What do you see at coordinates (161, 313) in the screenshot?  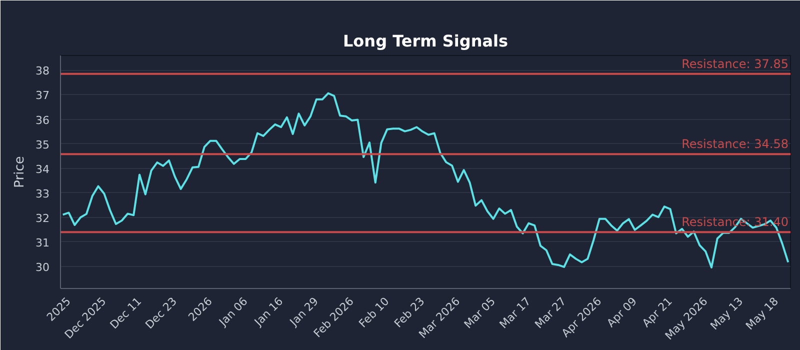 I see `x-tick-label: Dec 23` at bounding box center [161, 313].